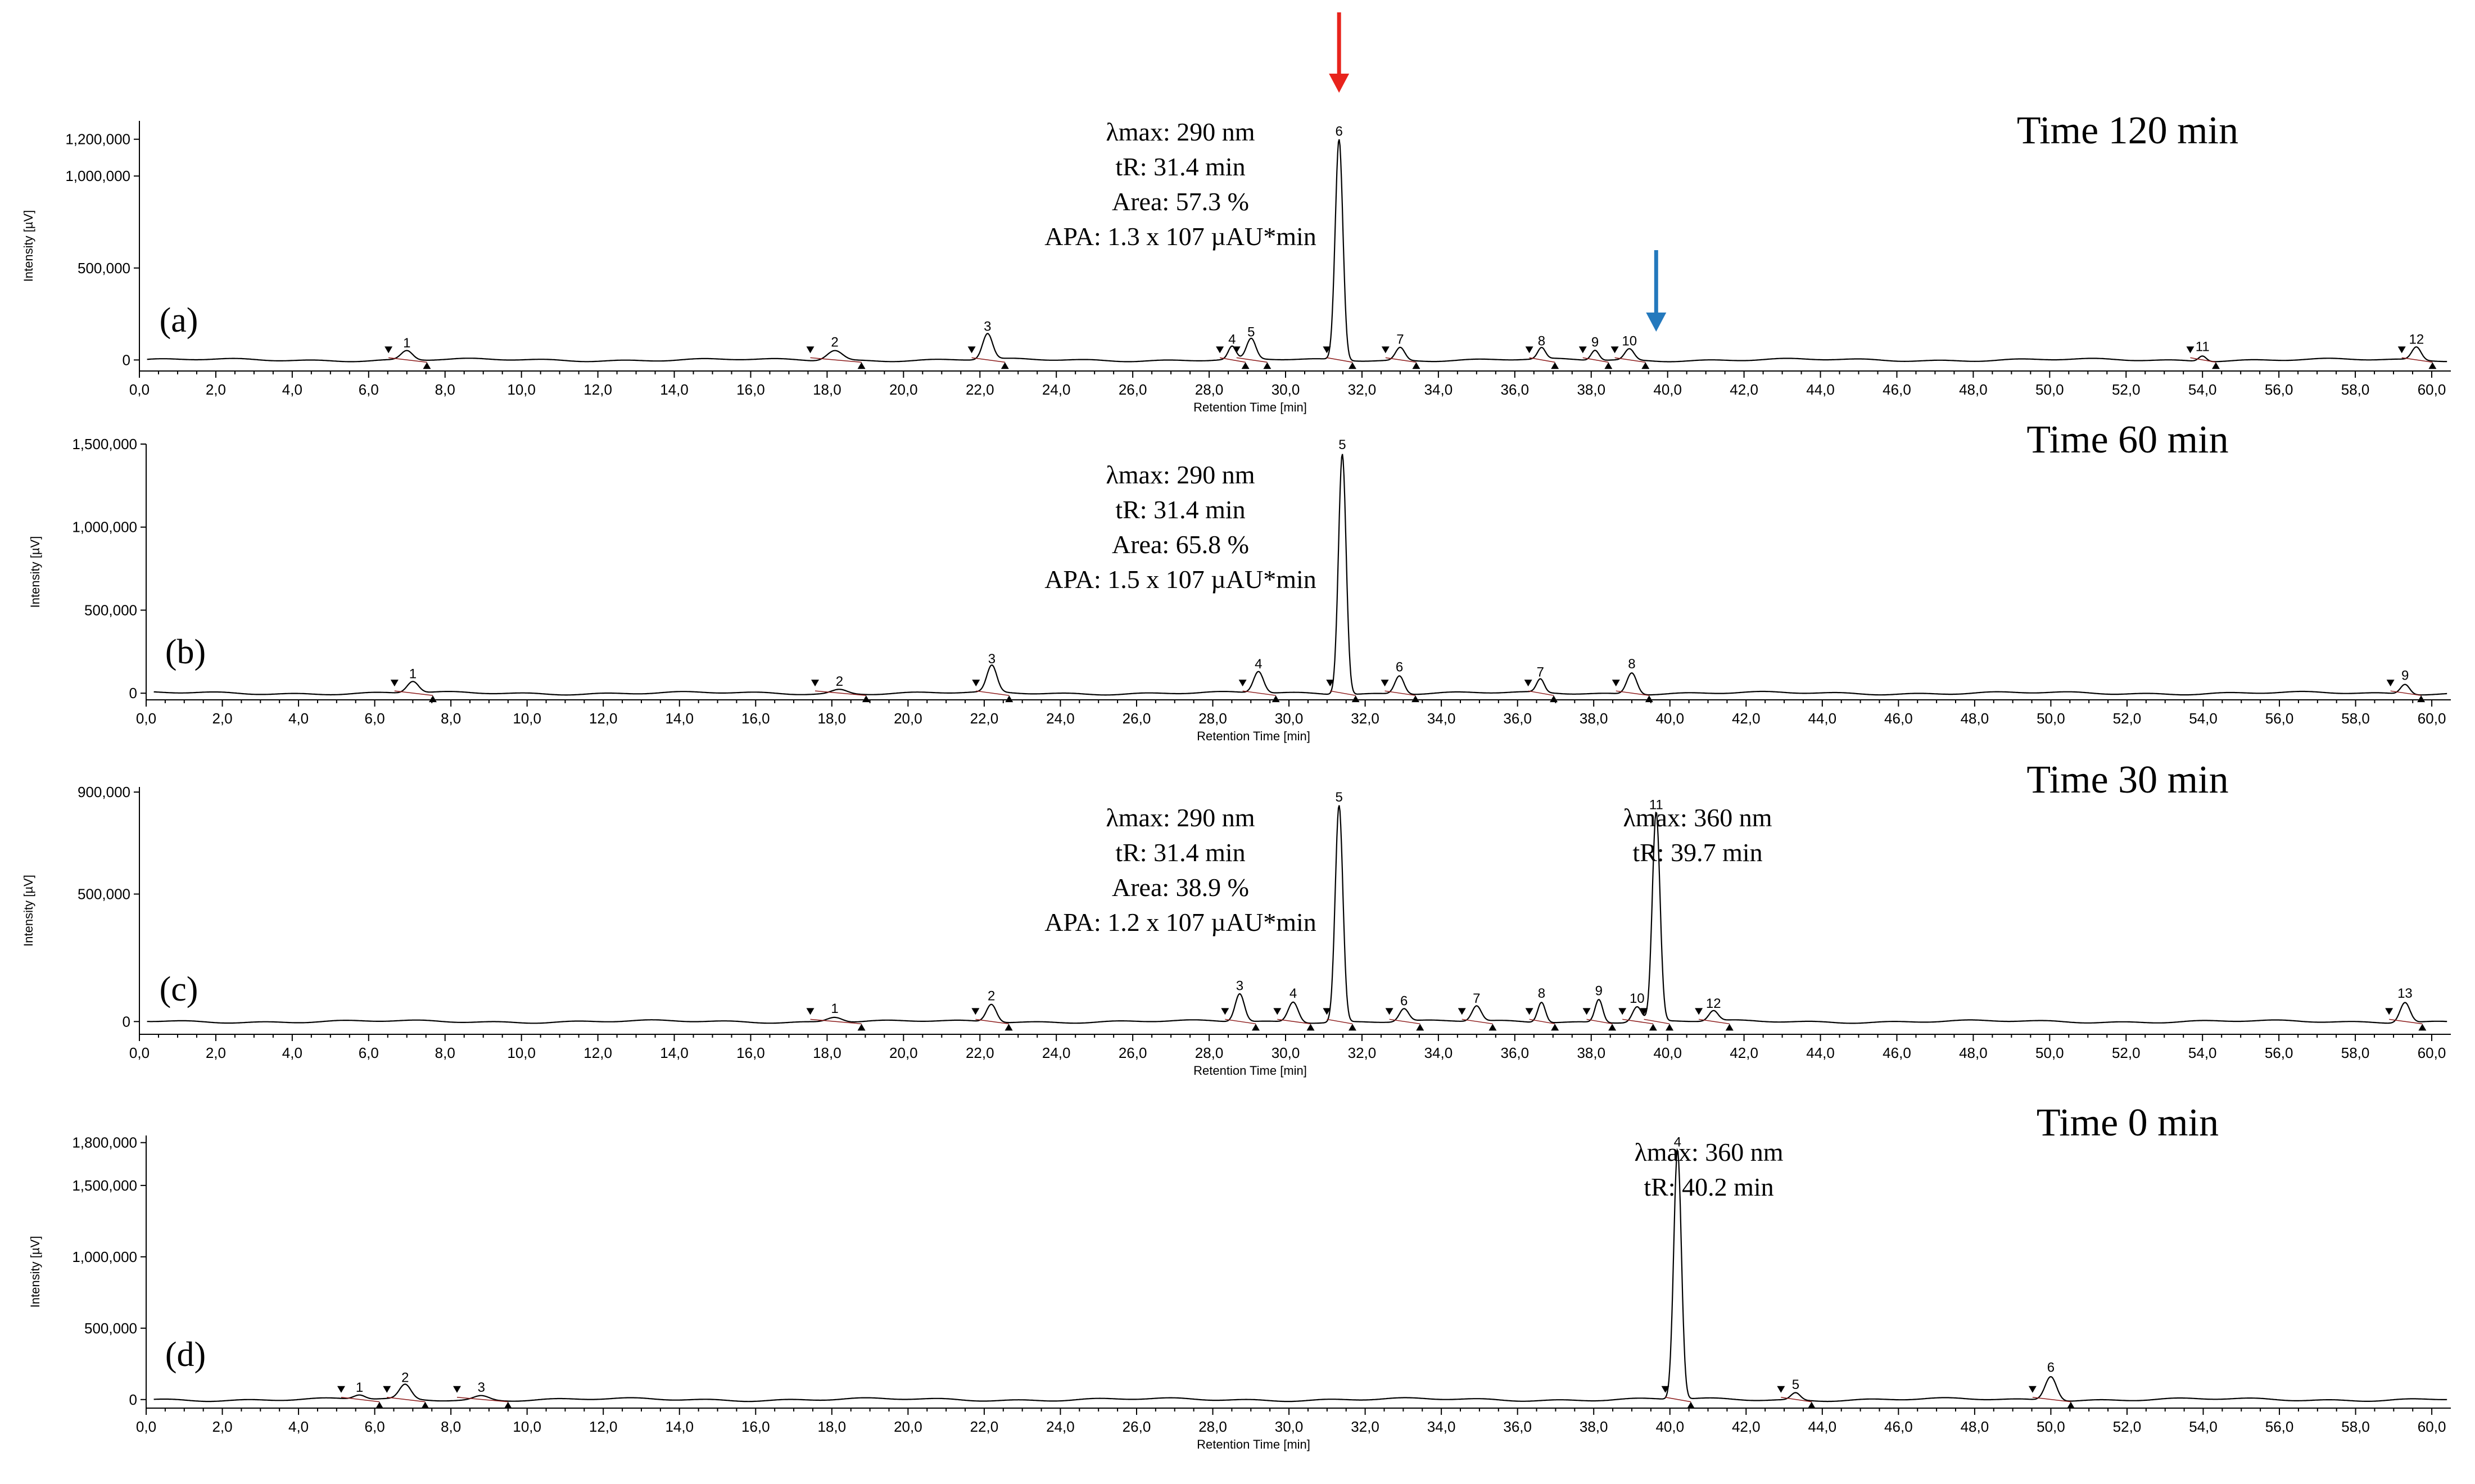 This screenshot has width=2475, height=1484. I want to click on y-tick-label: 1,000,000, so click(104, 527).